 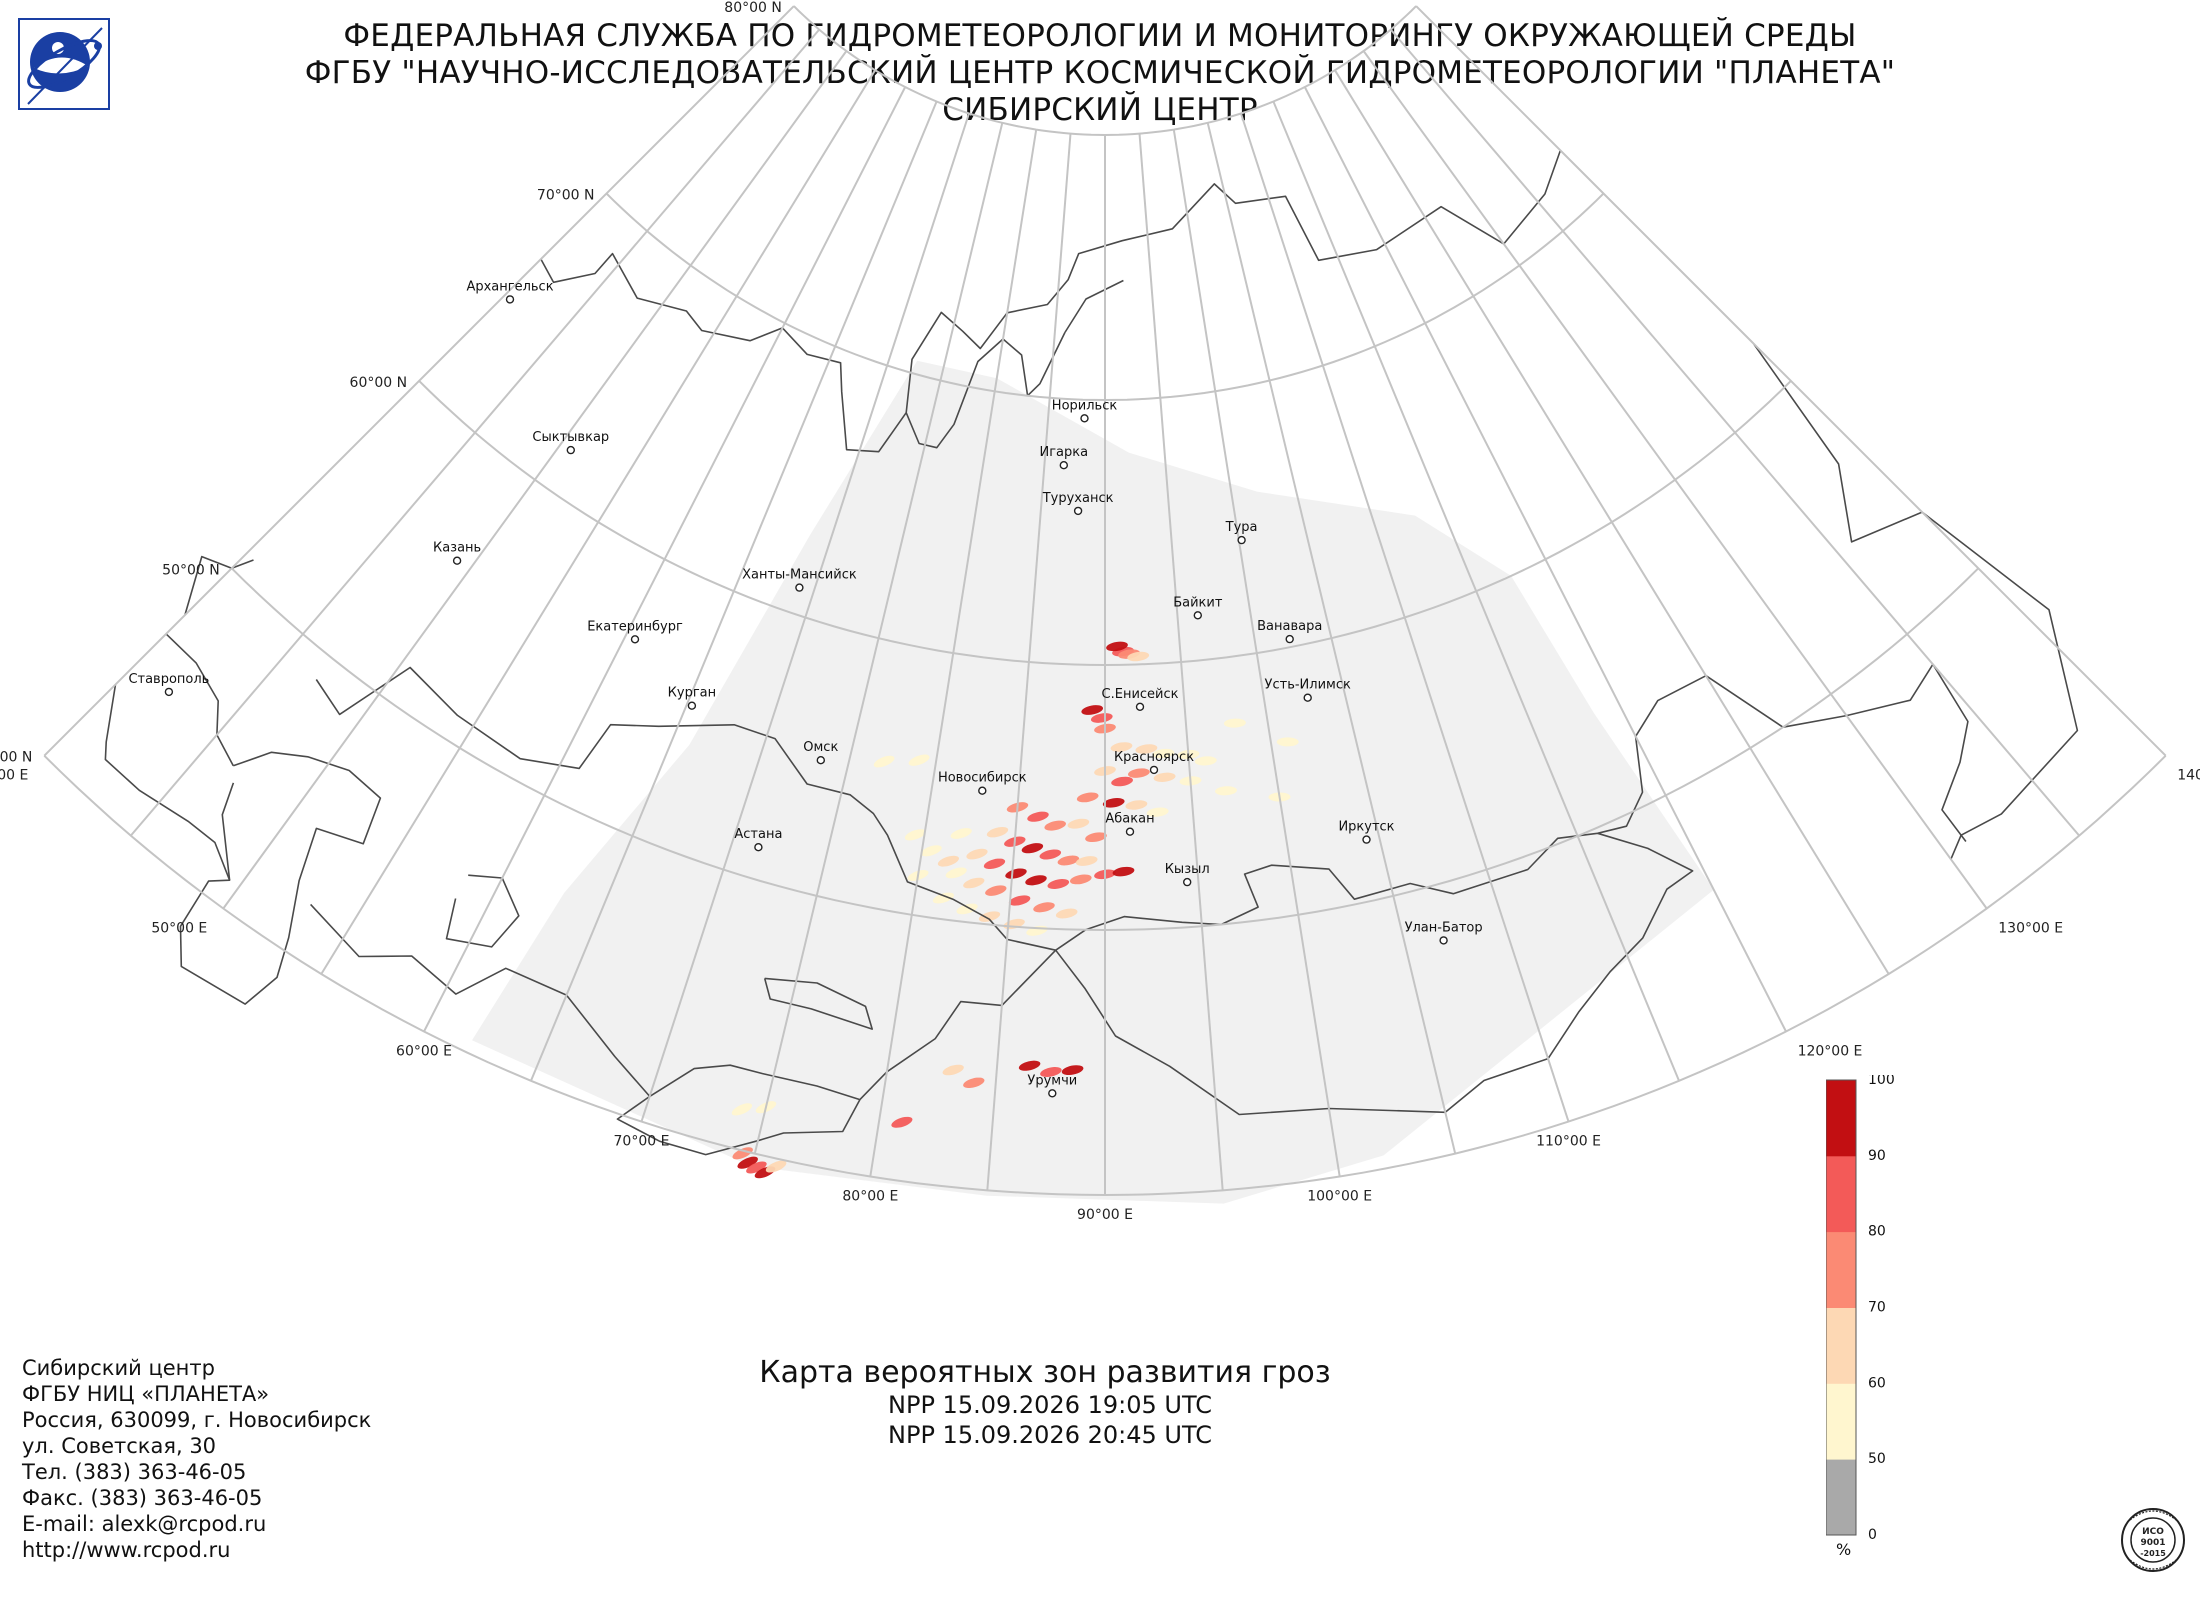 I want to click on longitude-label: 60°00 E, so click(x=424, y=1052).